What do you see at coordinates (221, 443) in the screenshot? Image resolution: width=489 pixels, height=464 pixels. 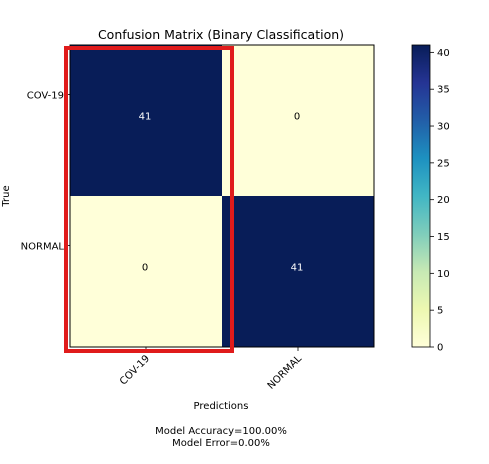 I see `model-error-text: Model Error=0.00%` at bounding box center [221, 443].